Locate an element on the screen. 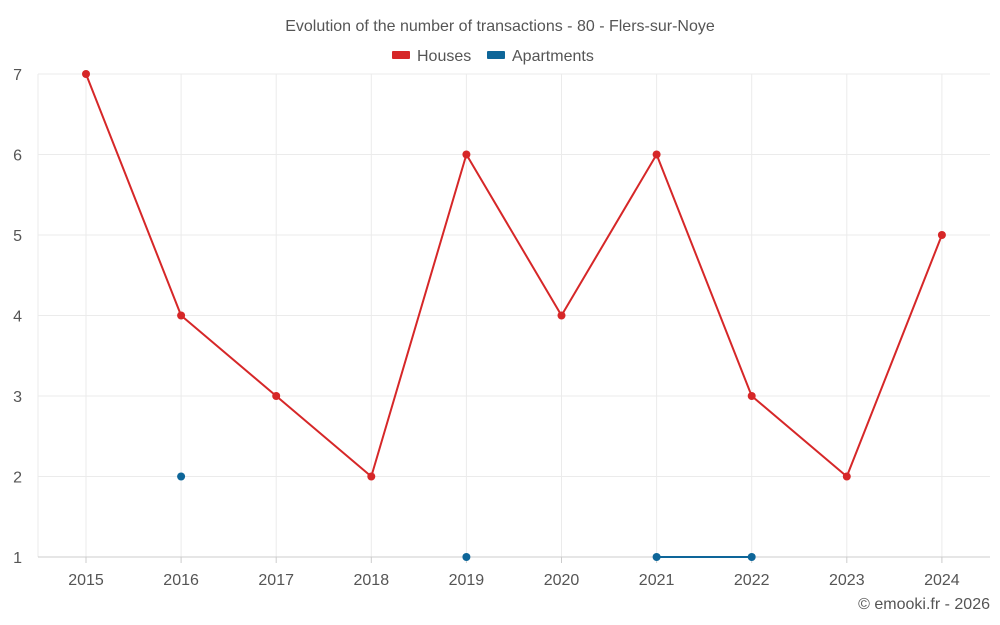 The image size is (1000, 625). credit-text: © emooki.fr - 2026 is located at coordinates (924, 604).